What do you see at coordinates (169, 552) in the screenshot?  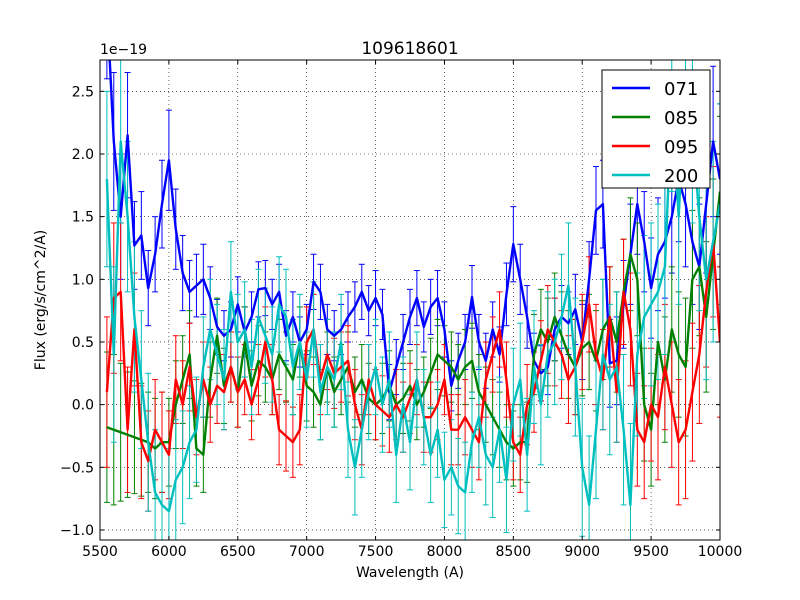 I see `x-tick-label: 6000` at bounding box center [169, 552].